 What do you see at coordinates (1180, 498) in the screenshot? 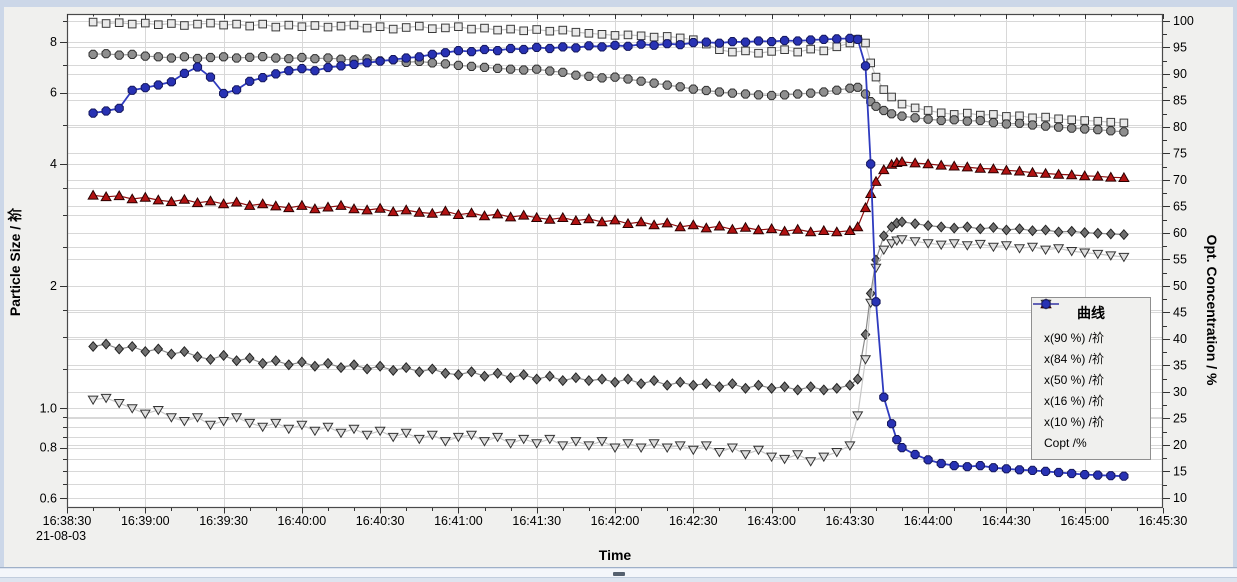
I see `y-right-tick-label: 10` at bounding box center [1180, 498].